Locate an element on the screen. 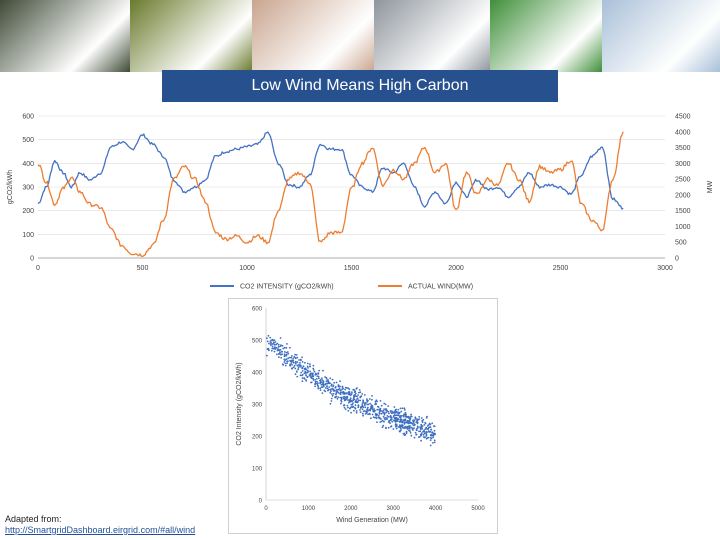 The width and height of the screenshot is (720, 540). biogas-plant-photo is located at coordinates (661, 36).